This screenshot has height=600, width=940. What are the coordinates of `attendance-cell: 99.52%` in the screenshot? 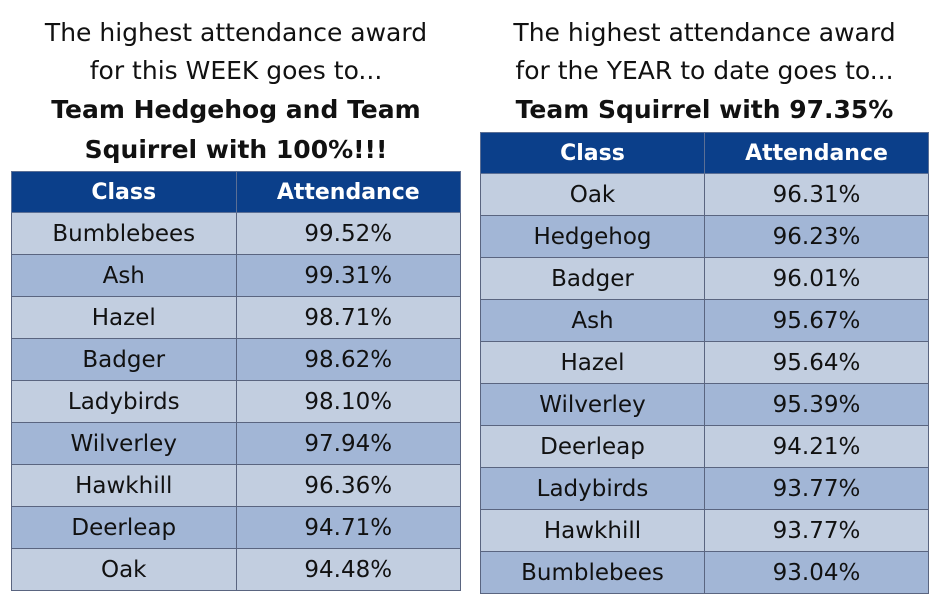 It's located at (348, 233).